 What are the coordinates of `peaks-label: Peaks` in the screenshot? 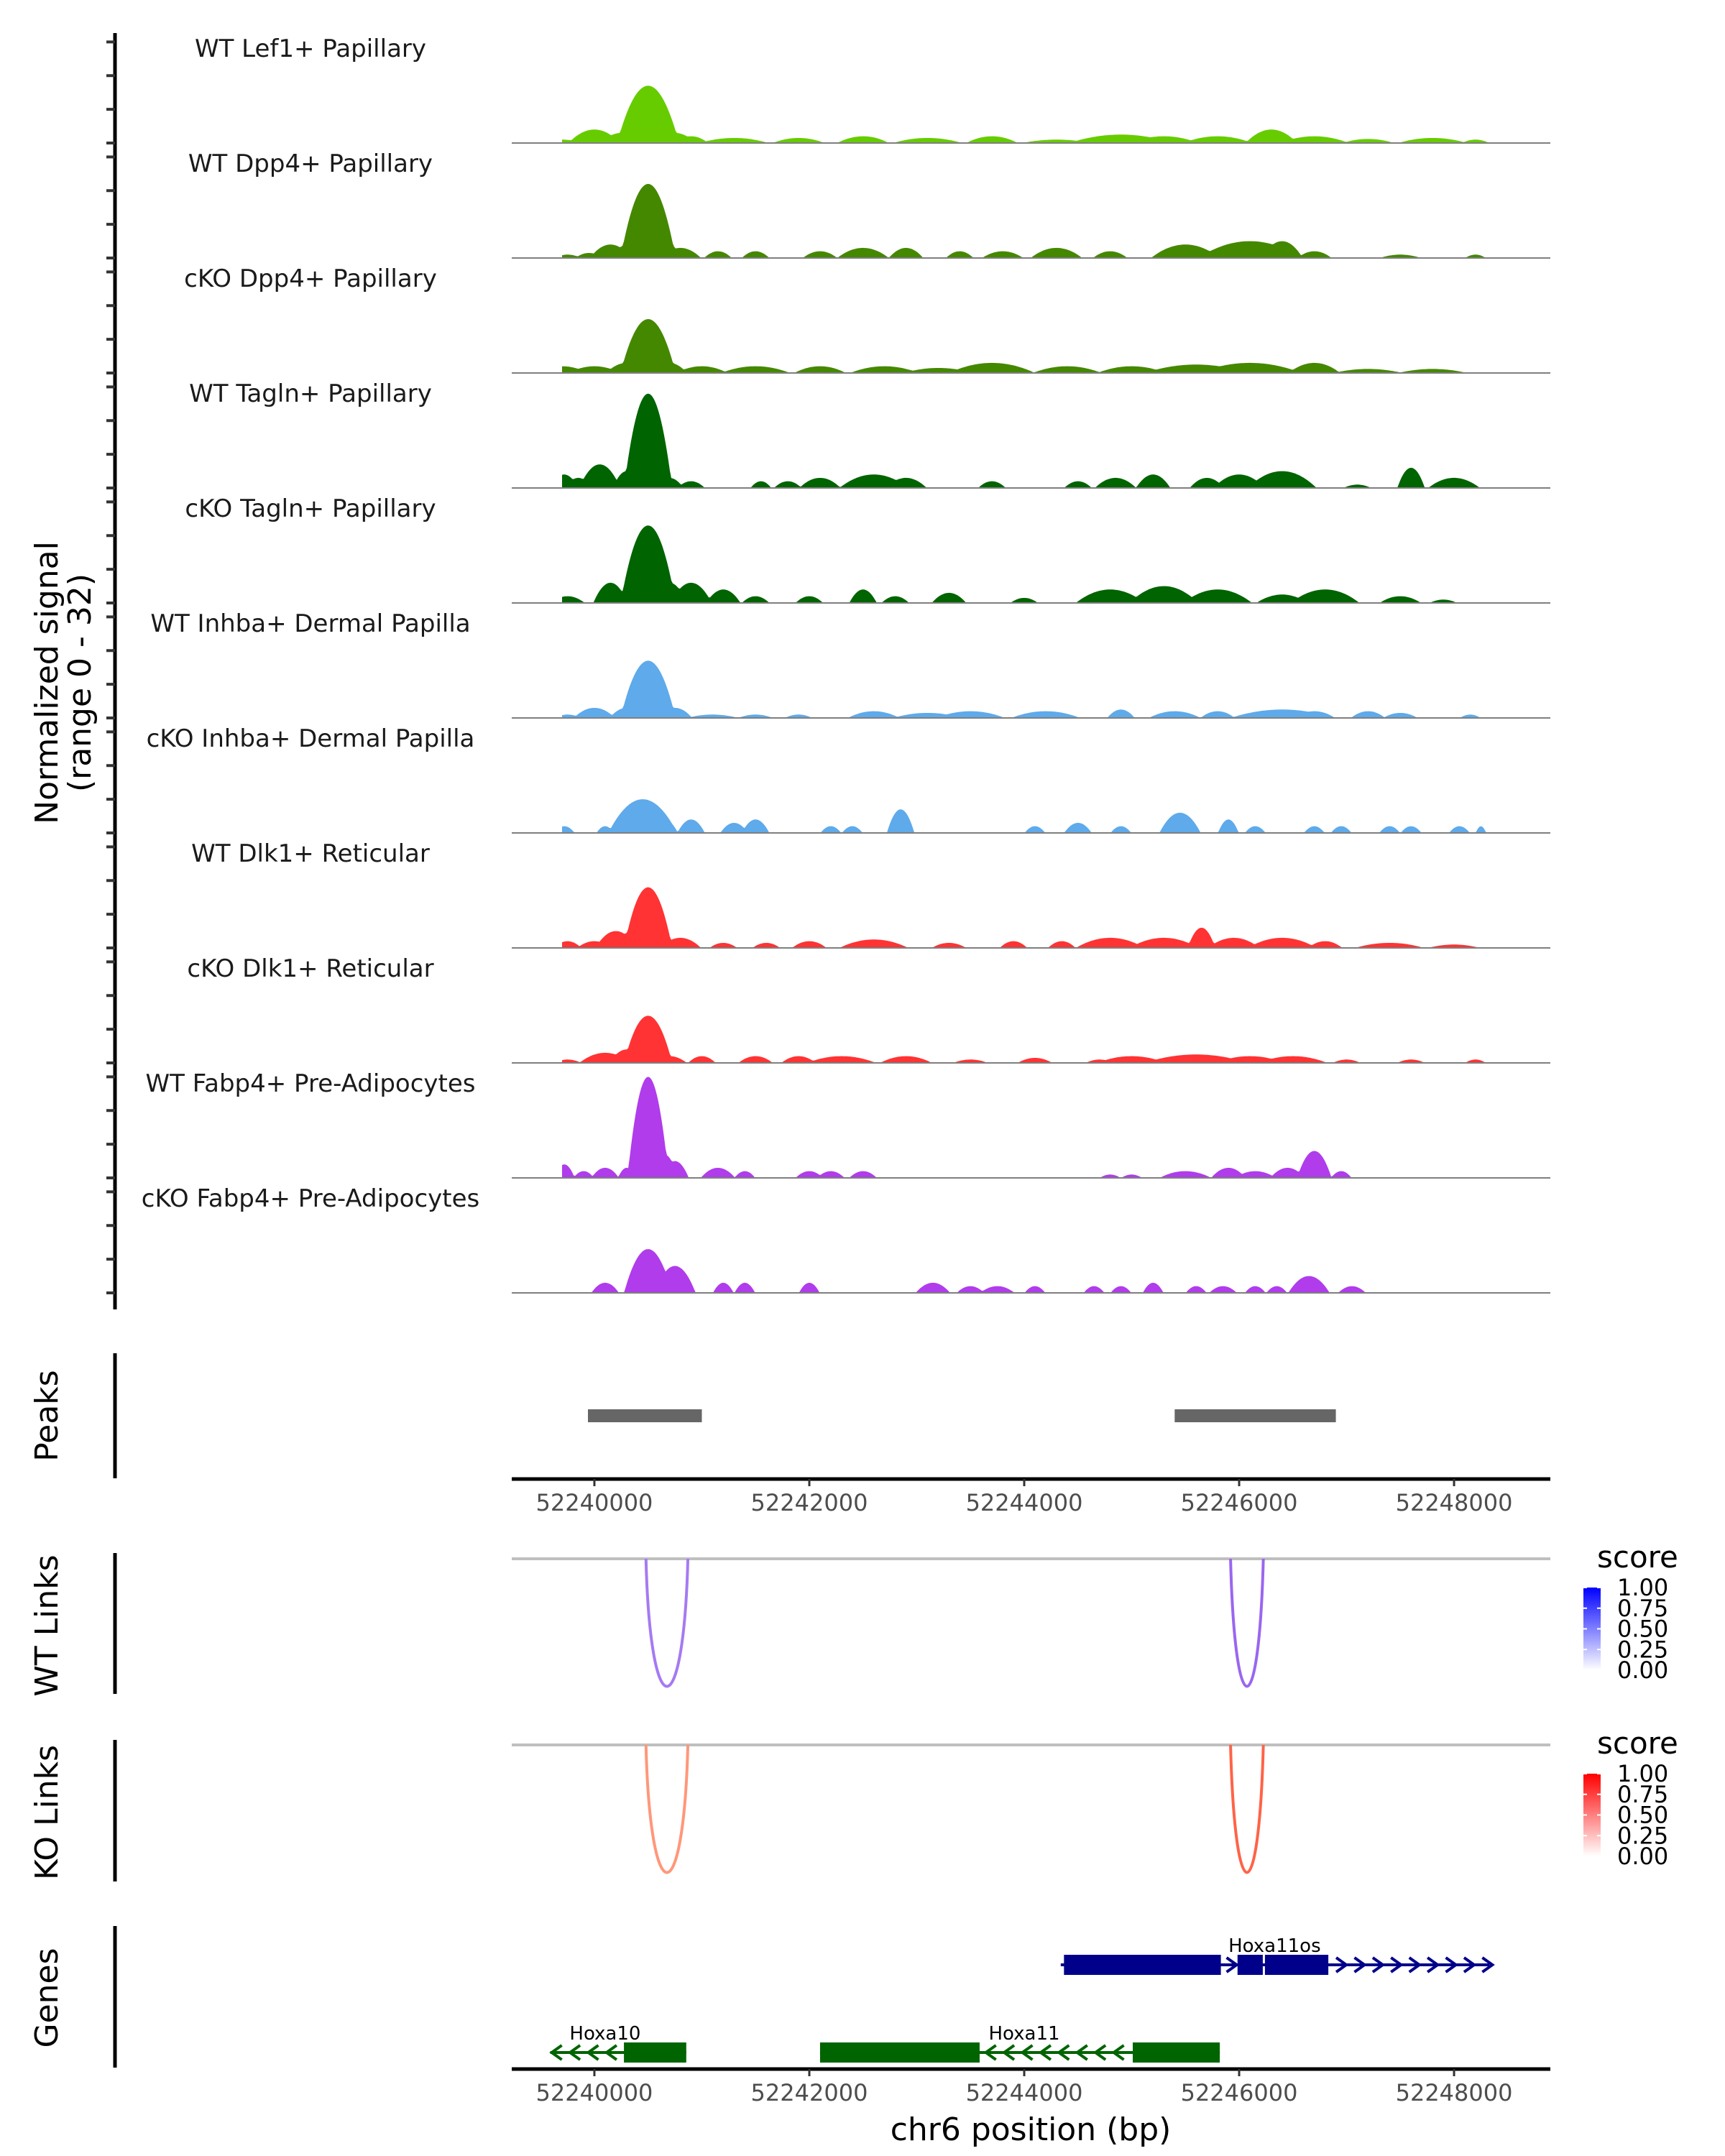 It's located at (47, 1415).